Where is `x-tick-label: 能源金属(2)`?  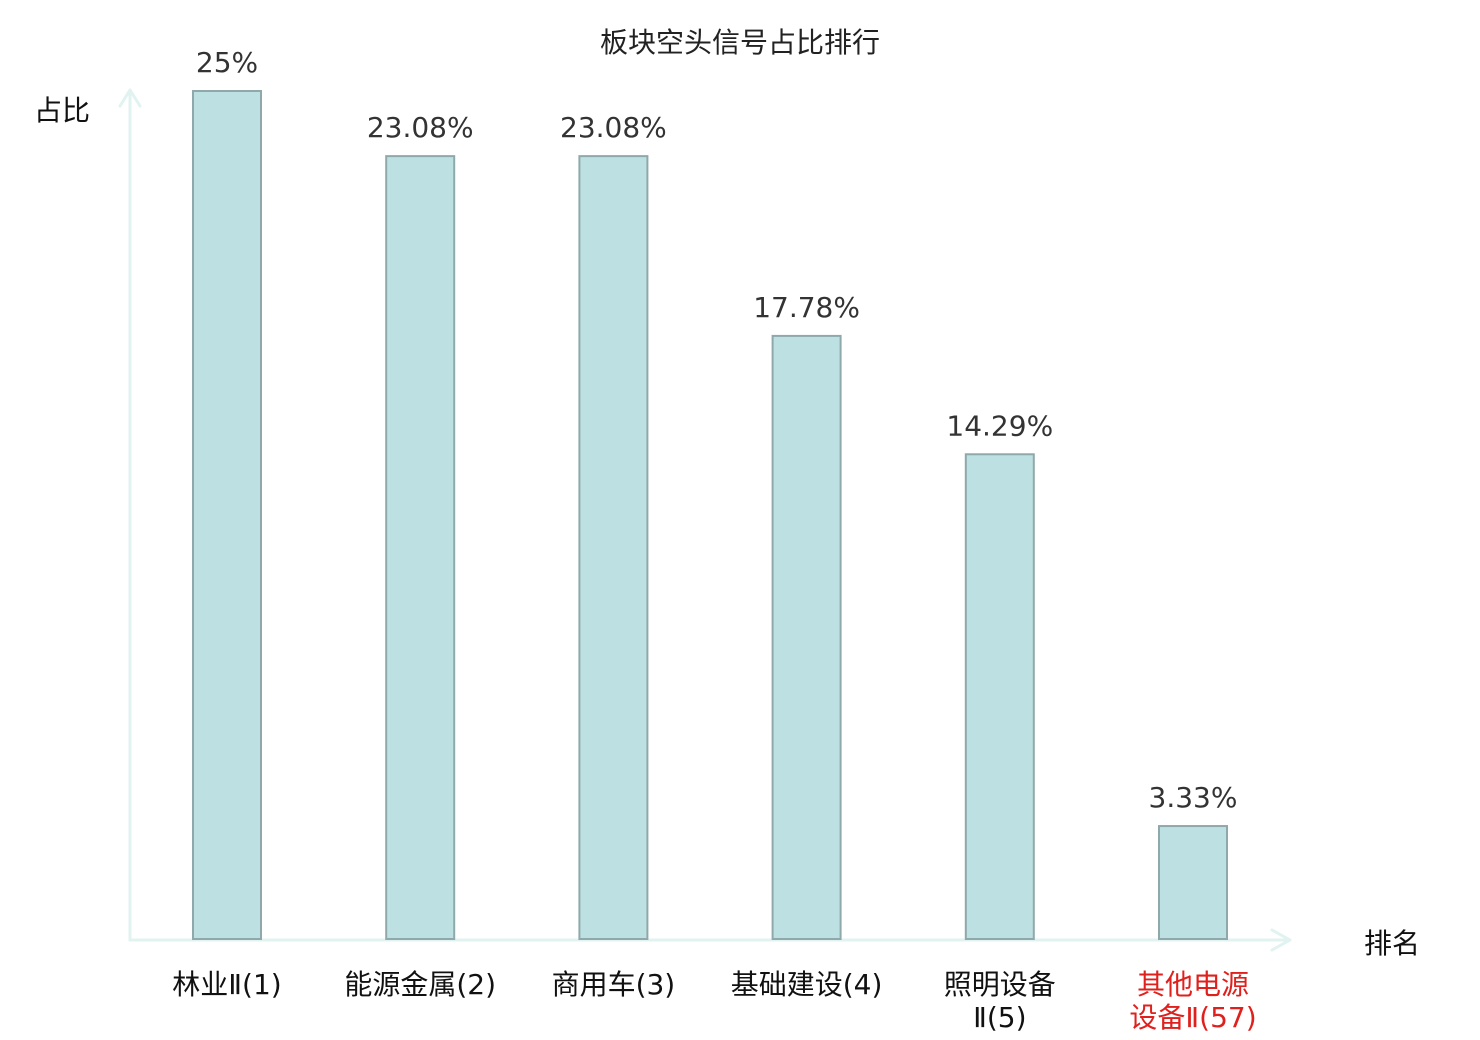
x-tick-label: 能源金属(2) is located at coordinates (420, 984).